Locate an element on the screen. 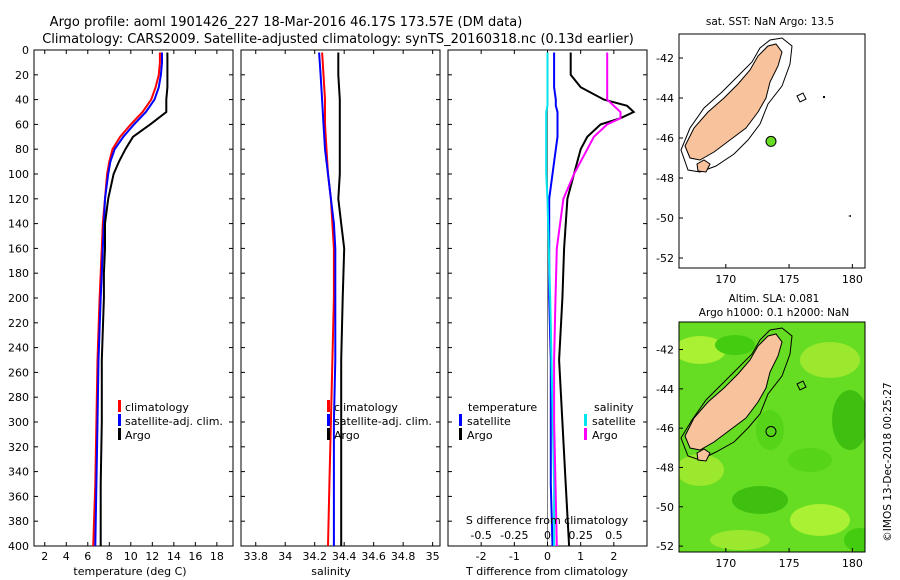 The width and height of the screenshot is (900, 580). x2-tick-label: -0.5 is located at coordinates (480, 535).